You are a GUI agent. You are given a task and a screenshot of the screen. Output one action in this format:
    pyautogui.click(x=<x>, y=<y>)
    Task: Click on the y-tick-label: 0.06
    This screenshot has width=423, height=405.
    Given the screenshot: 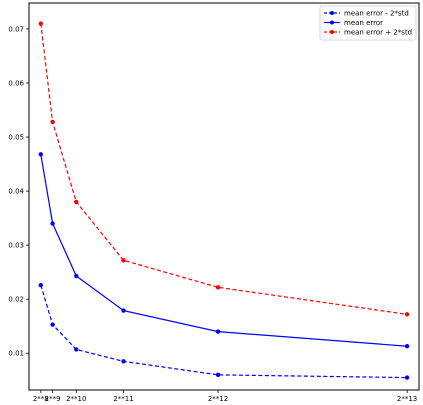 What is the action you would take?
    pyautogui.click(x=16, y=83)
    